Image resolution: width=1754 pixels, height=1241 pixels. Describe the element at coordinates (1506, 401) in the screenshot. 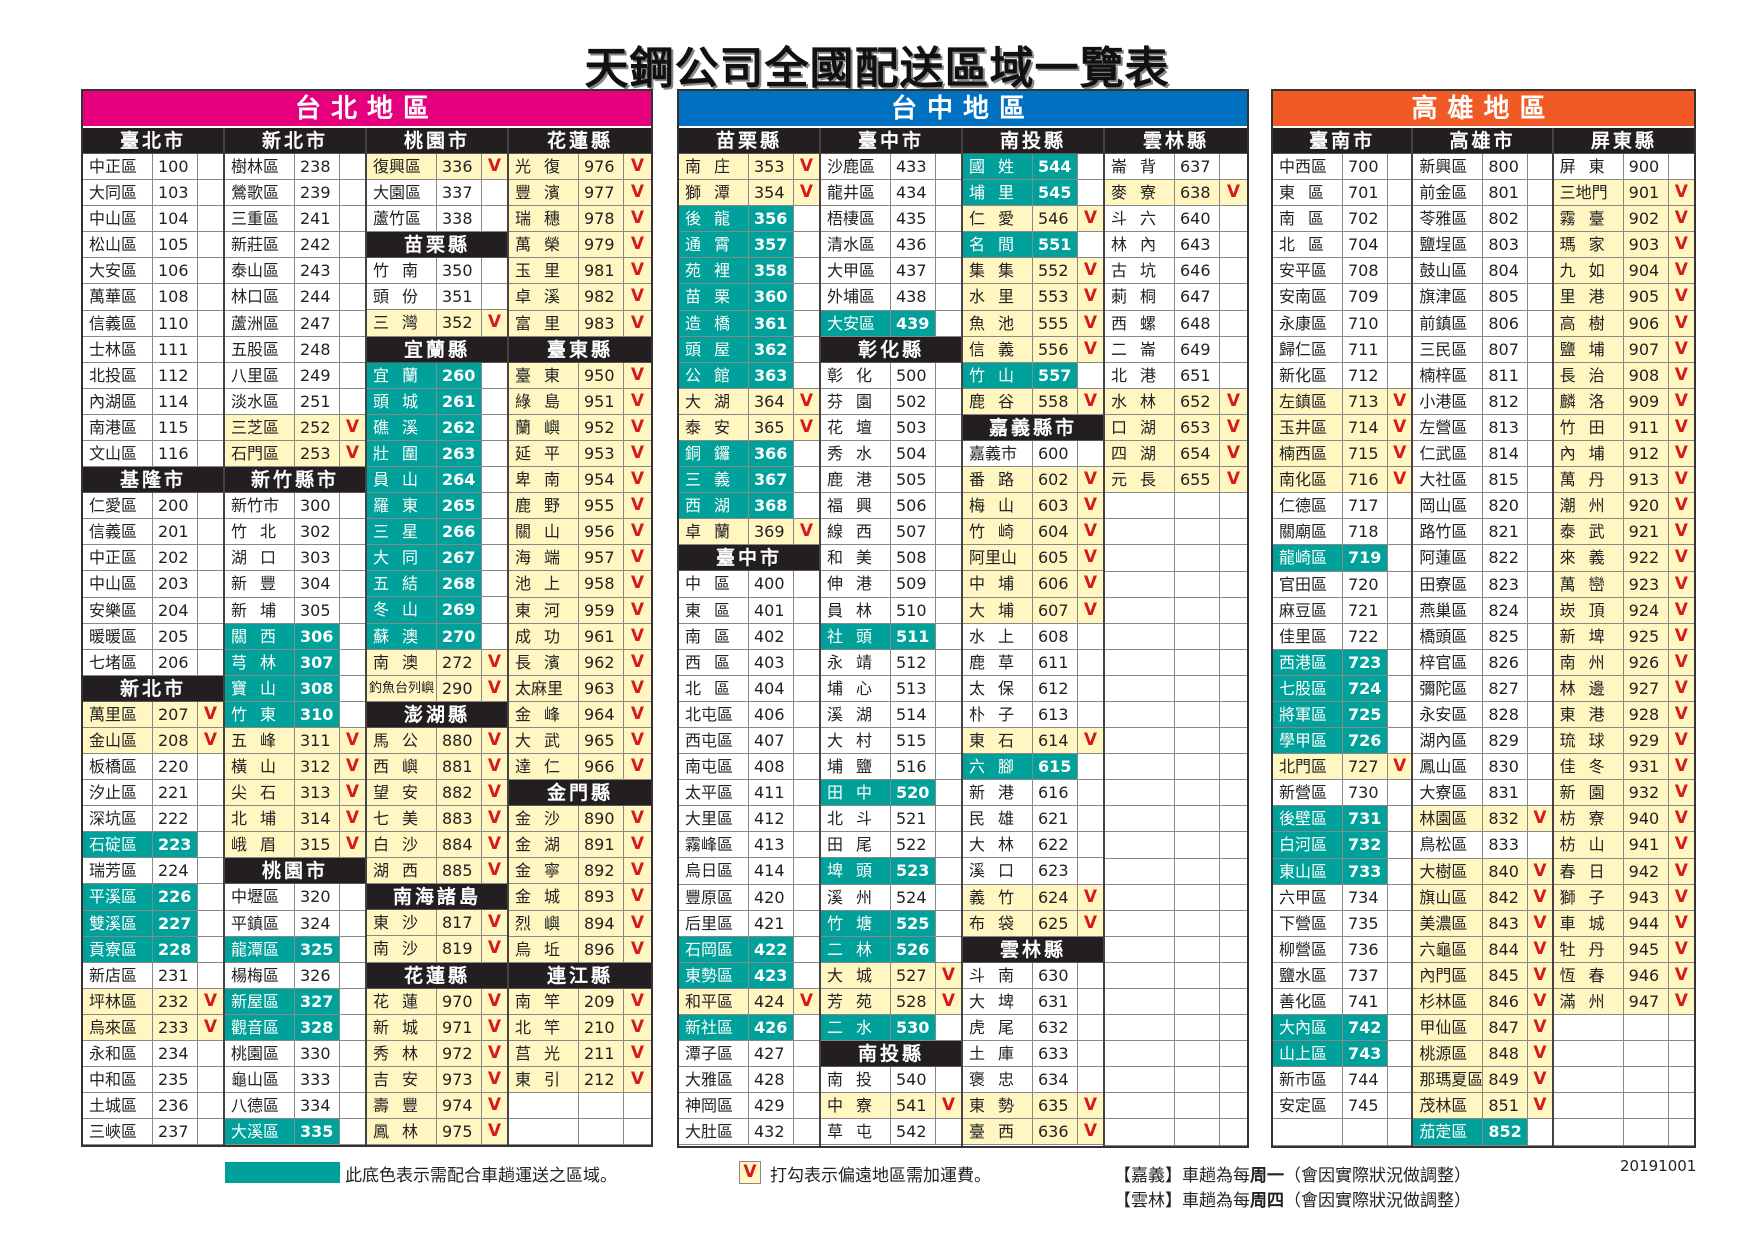

I see `postal-code: 812` at that location.